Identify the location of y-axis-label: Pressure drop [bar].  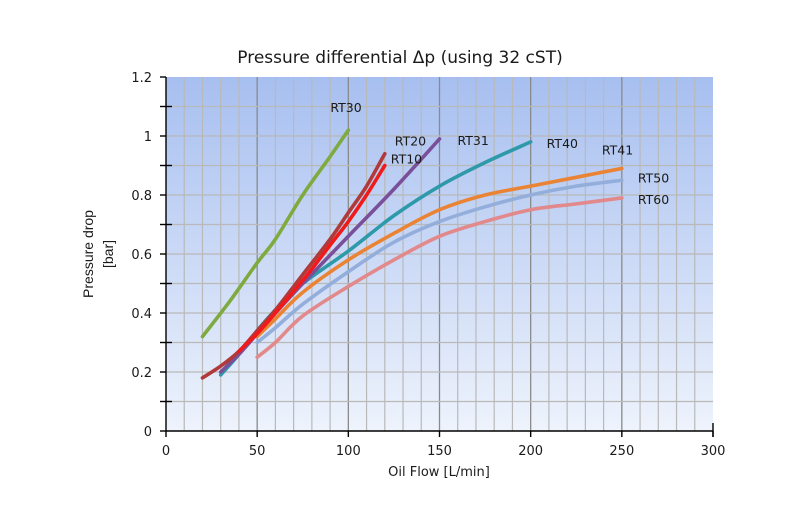
(98, 254).